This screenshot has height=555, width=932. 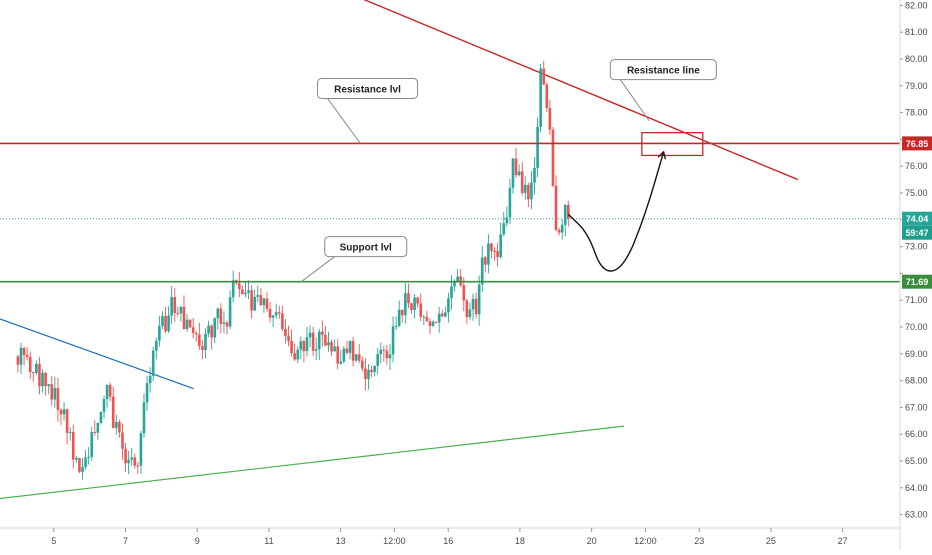 I want to click on resistance-line-callout-text: Resistance line, so click(x=663, y=71).